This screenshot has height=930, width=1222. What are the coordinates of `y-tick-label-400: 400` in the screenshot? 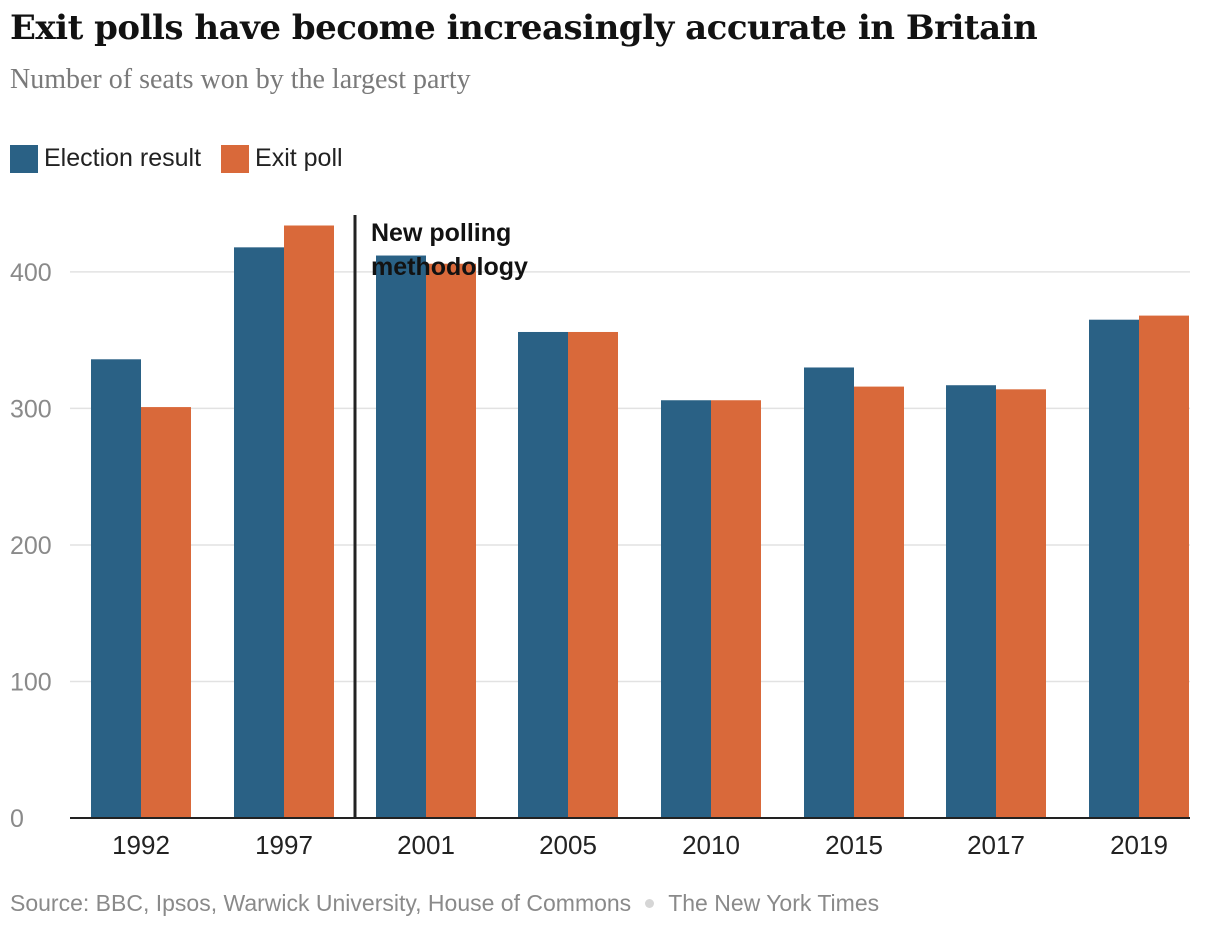 It's located at (31, 273).